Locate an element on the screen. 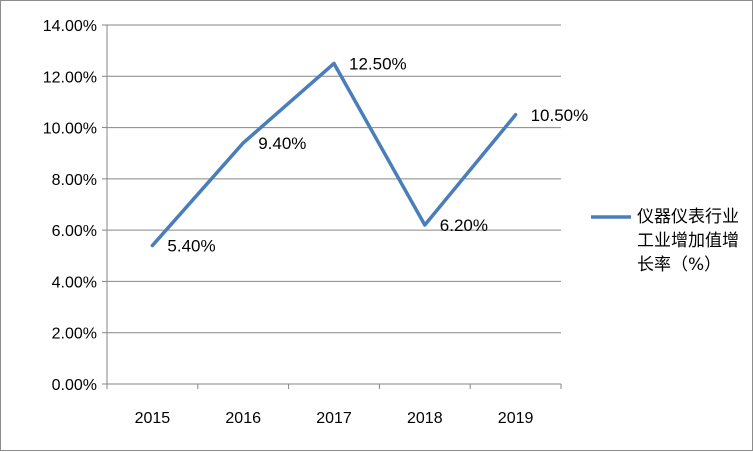  x-tick-label: 2017 is located at coordinates (334, 418).